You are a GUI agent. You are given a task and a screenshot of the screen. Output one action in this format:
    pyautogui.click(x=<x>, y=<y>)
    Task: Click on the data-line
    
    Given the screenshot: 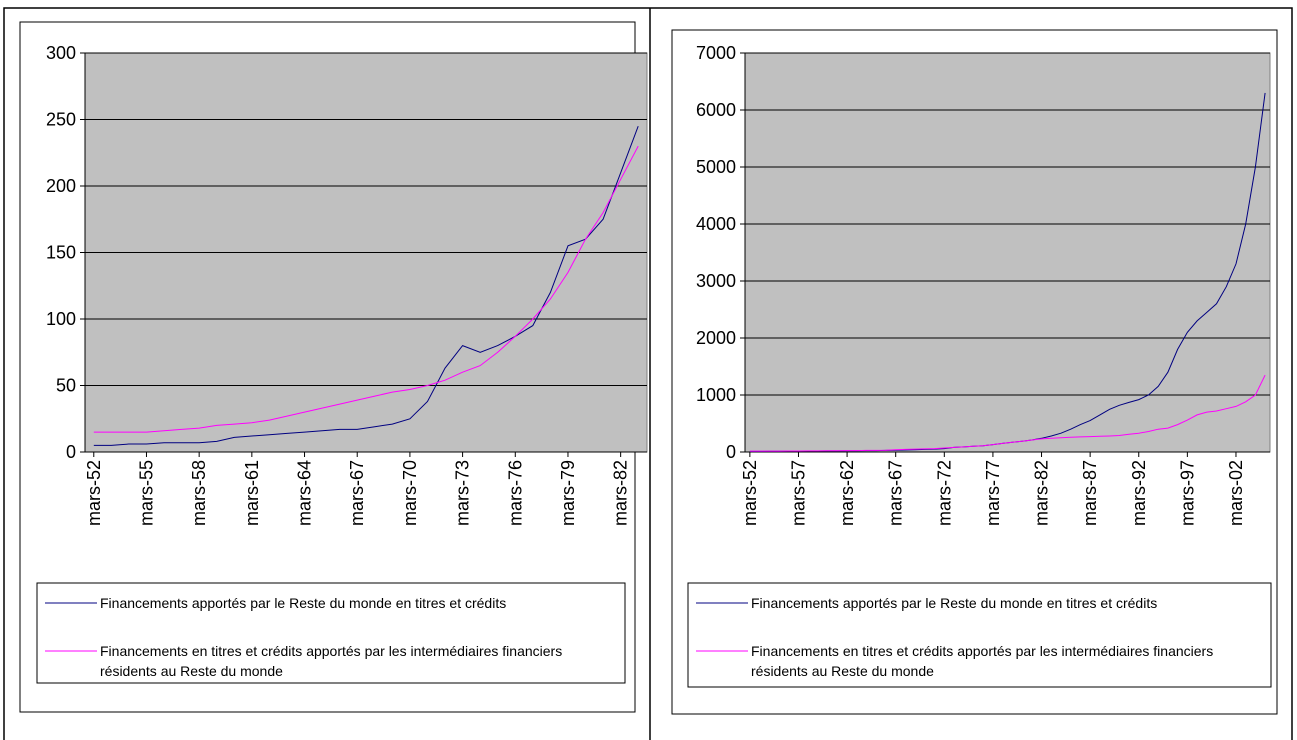 What is the action you would take?
    pyautogui.click(x=1007, y=413)
    